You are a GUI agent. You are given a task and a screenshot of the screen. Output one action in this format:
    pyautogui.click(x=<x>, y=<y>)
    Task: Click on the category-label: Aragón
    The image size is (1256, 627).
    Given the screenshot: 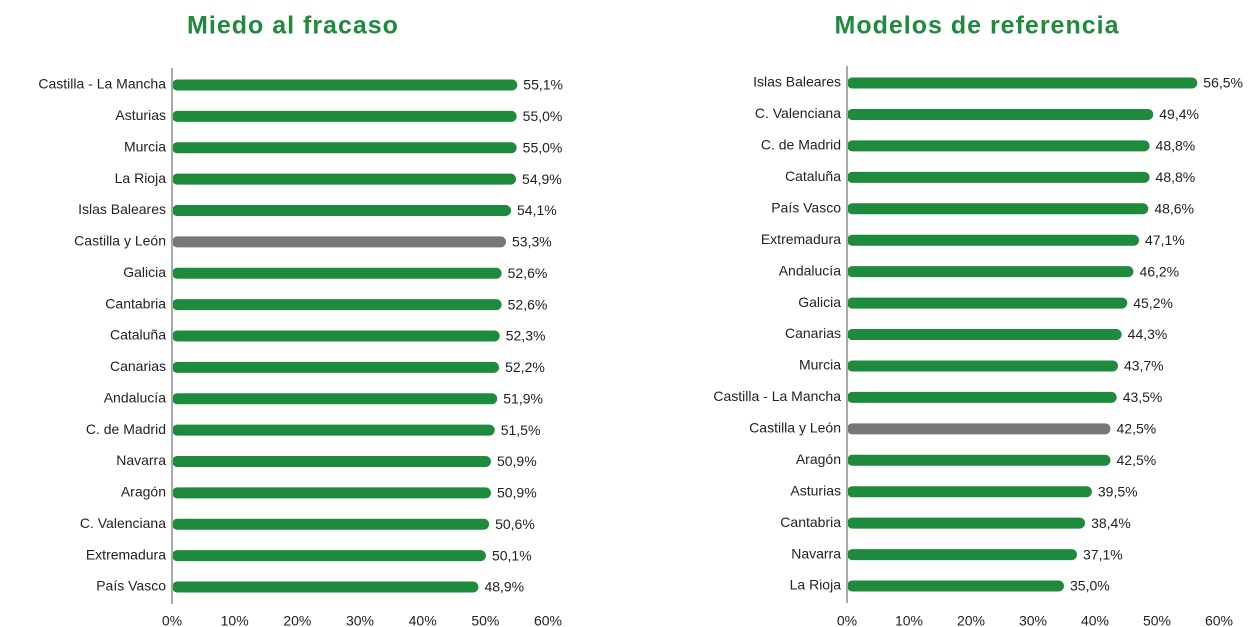 What is the action you would take?
    pyautogui.click(x=818, y=459)
    